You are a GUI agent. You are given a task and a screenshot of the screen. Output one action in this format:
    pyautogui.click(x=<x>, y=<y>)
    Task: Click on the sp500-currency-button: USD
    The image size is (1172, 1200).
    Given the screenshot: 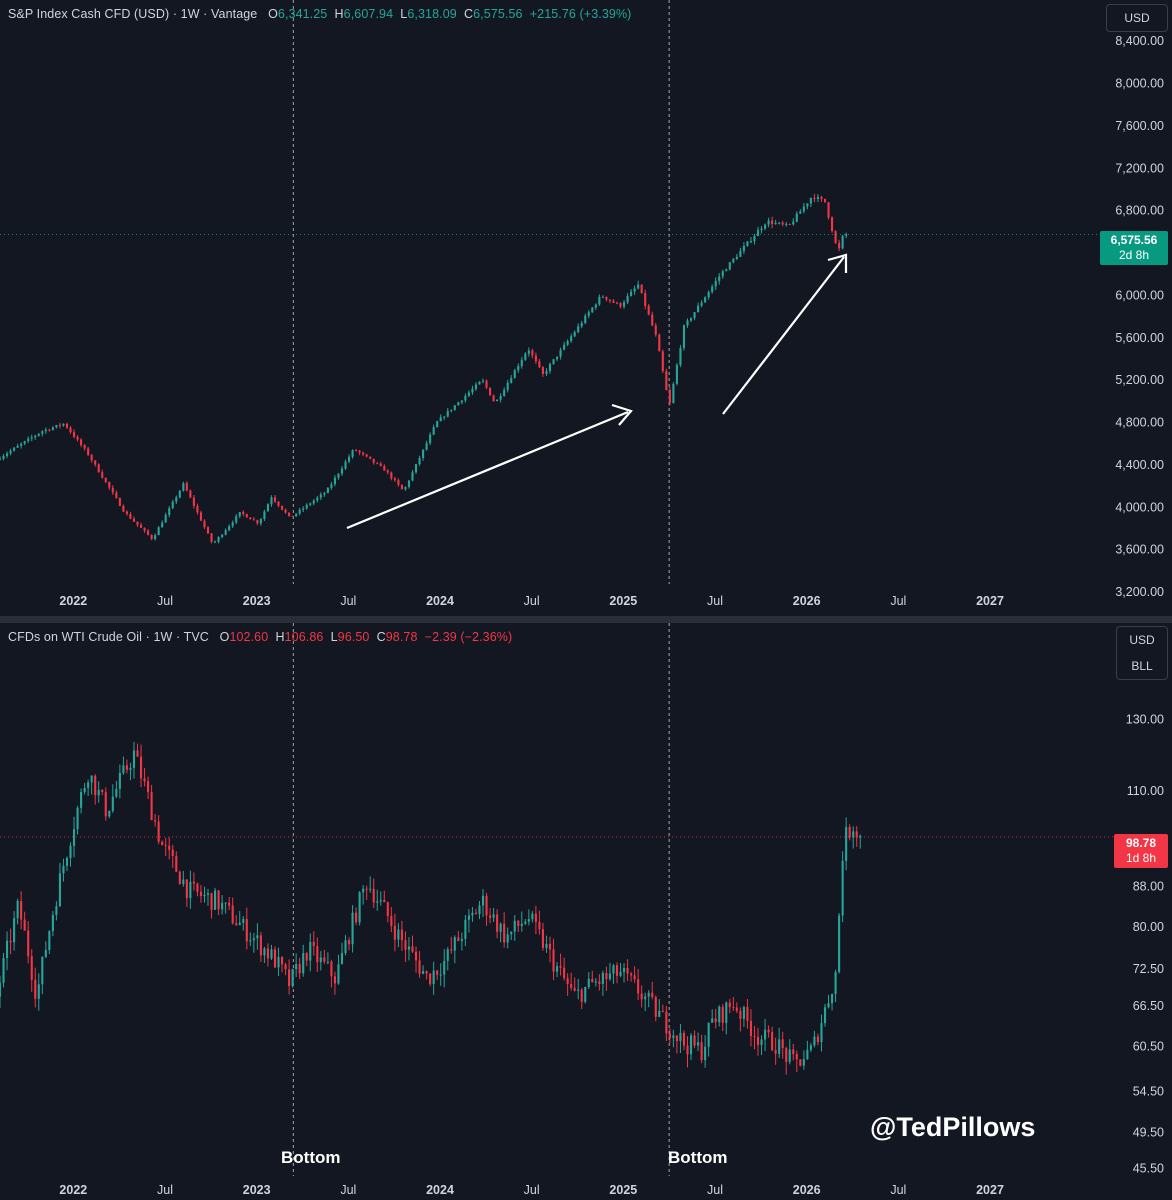 What is the action you would take?
    pyautogui.click(x=1137, y=18)
    